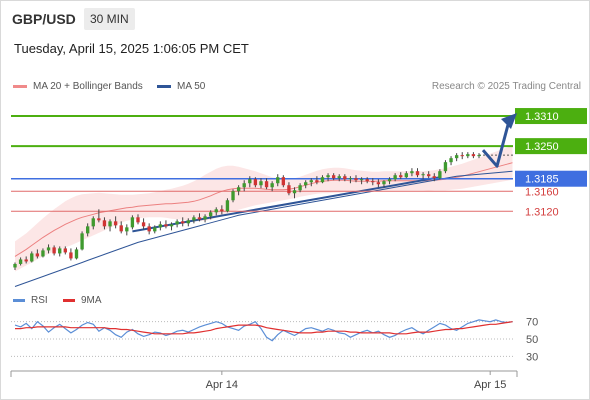 This screenshot has width=590, height=400. What do you see at coordinates (295, 18) in the screenshot?
I see `chart-header: GBP/USD 30 MIN` at bounding box center [295, 18].